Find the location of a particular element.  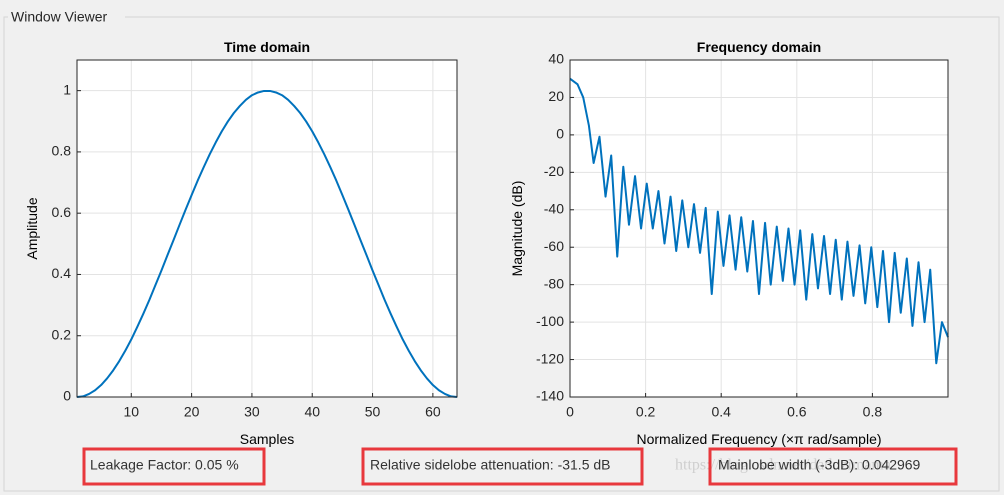

y-tick-label: -140 is located at coordinates (550, 396).